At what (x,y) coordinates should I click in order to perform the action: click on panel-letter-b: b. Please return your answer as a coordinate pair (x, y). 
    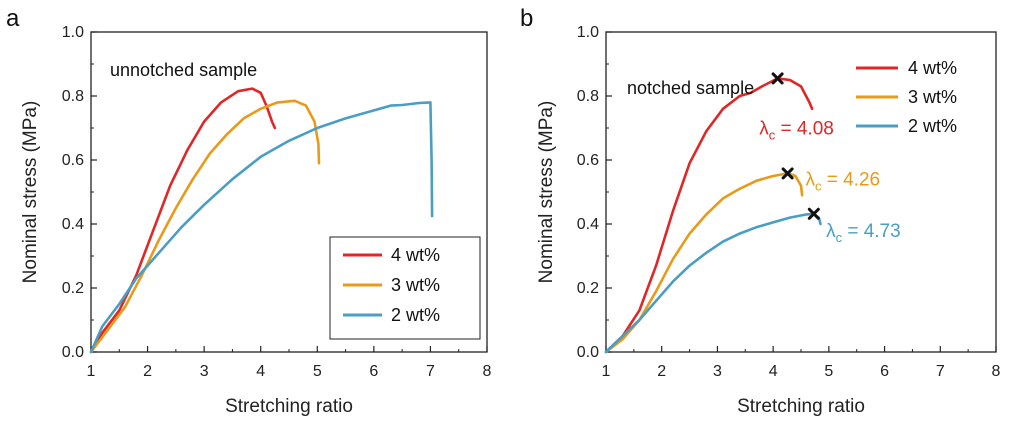
    Looking at the image, I should click on (526, 18).